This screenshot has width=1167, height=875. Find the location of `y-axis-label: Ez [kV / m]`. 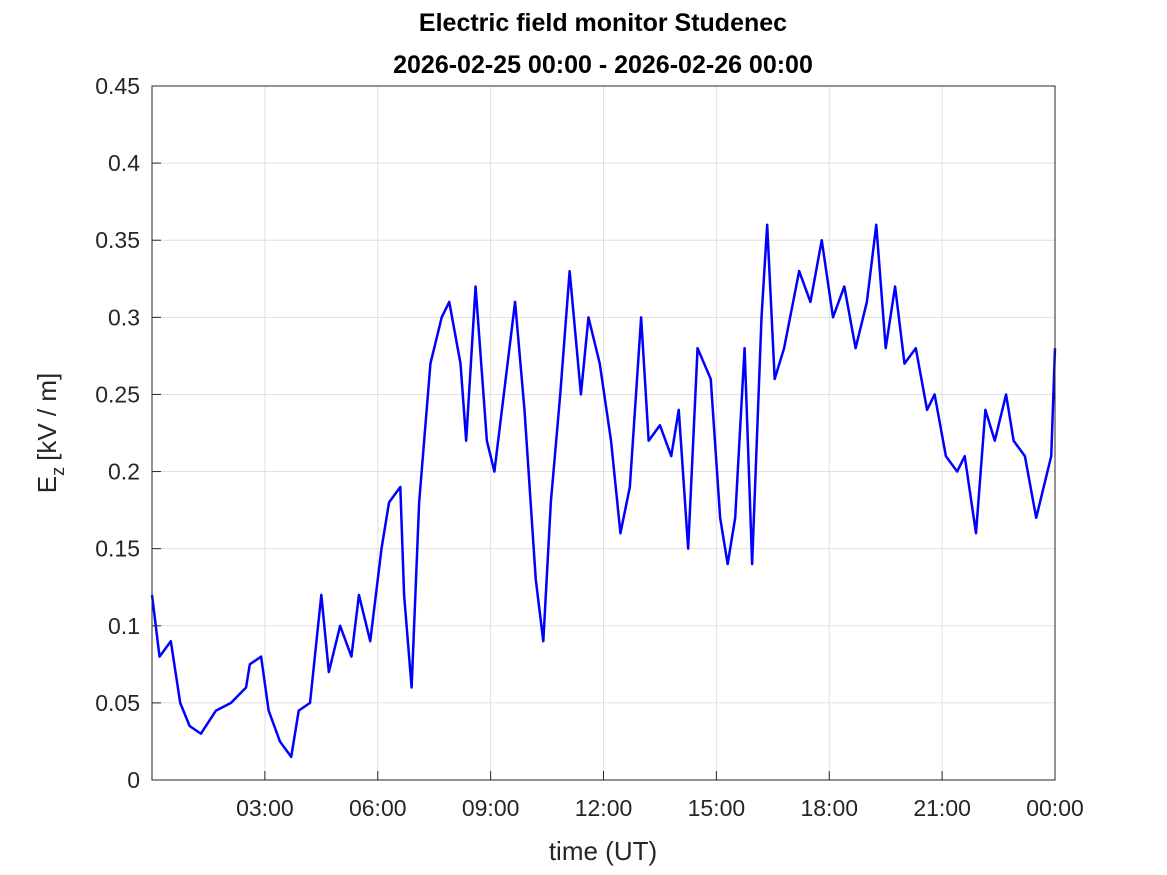

y-axis-label: Ez [kV / m] is located at coordinates (50, 433).